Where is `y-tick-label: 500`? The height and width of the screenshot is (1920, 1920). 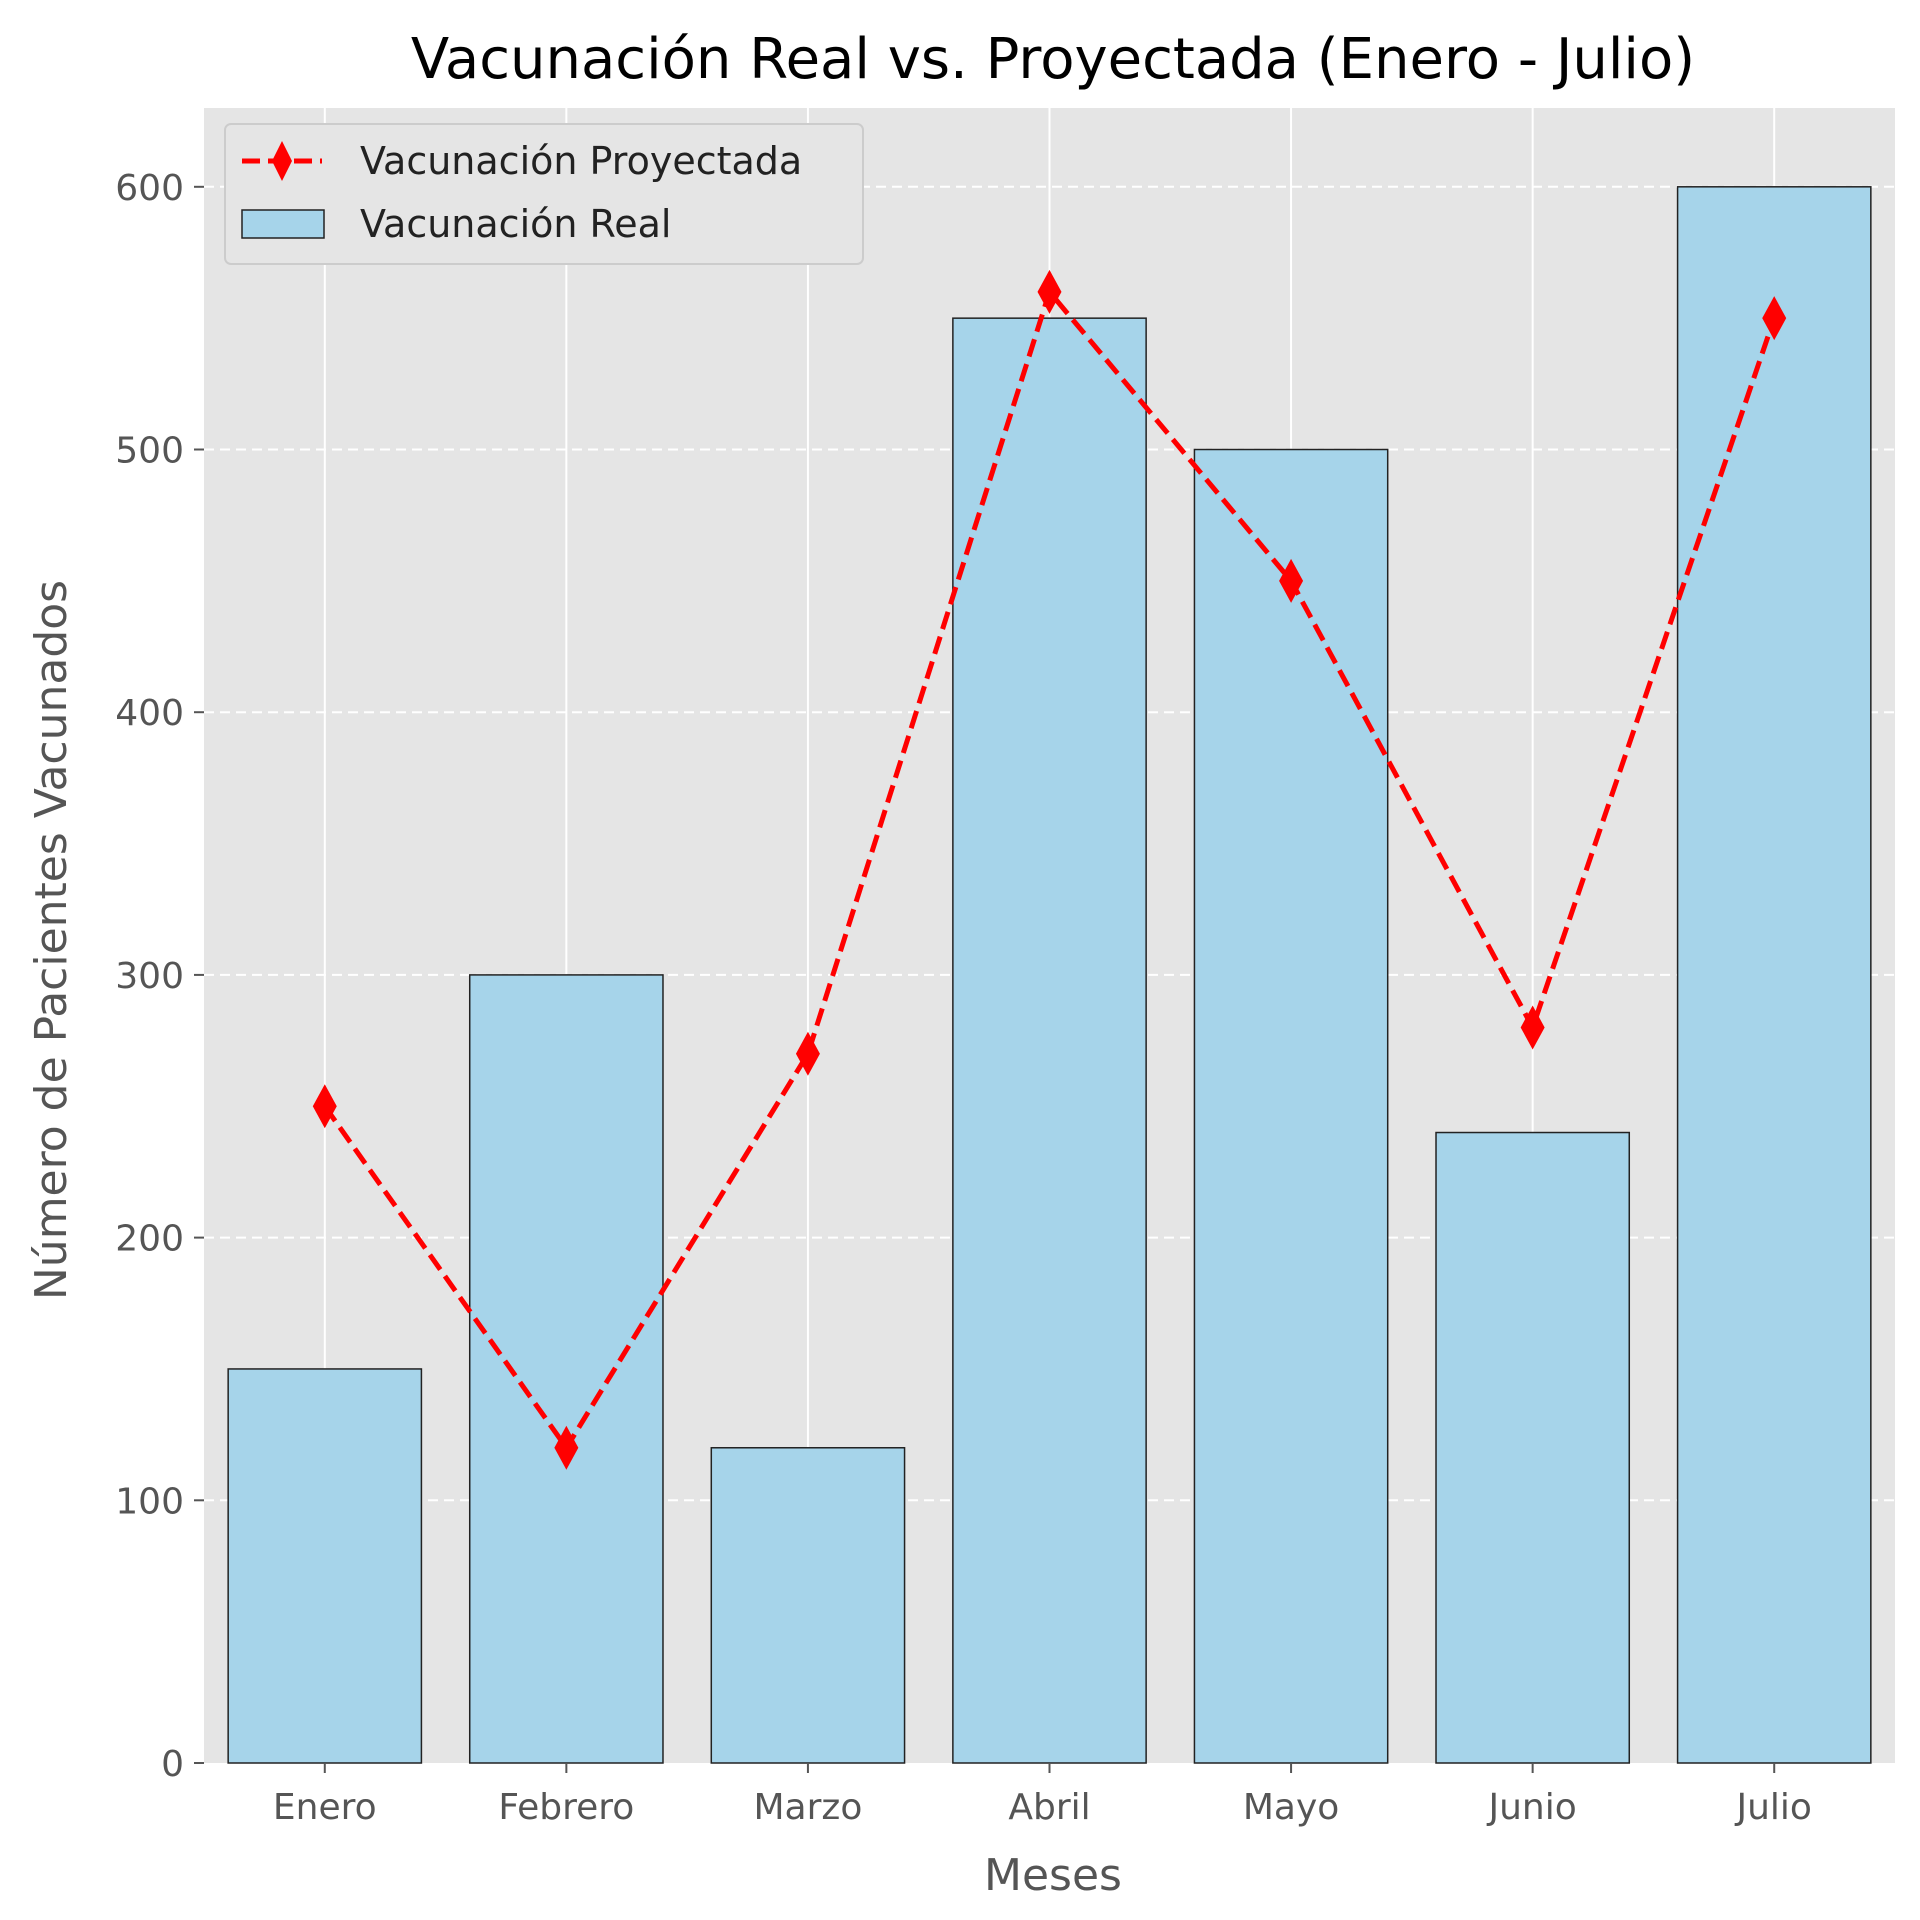
y-tick-label: 500 is located at coordinates (149, 451).